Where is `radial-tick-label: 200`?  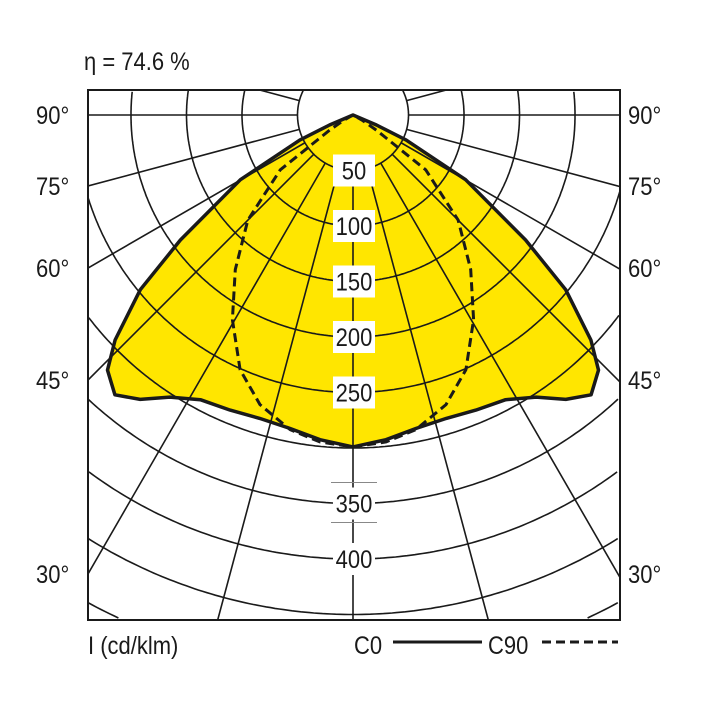 radial-tick-label: 200 is located at coordinates (354, 338).